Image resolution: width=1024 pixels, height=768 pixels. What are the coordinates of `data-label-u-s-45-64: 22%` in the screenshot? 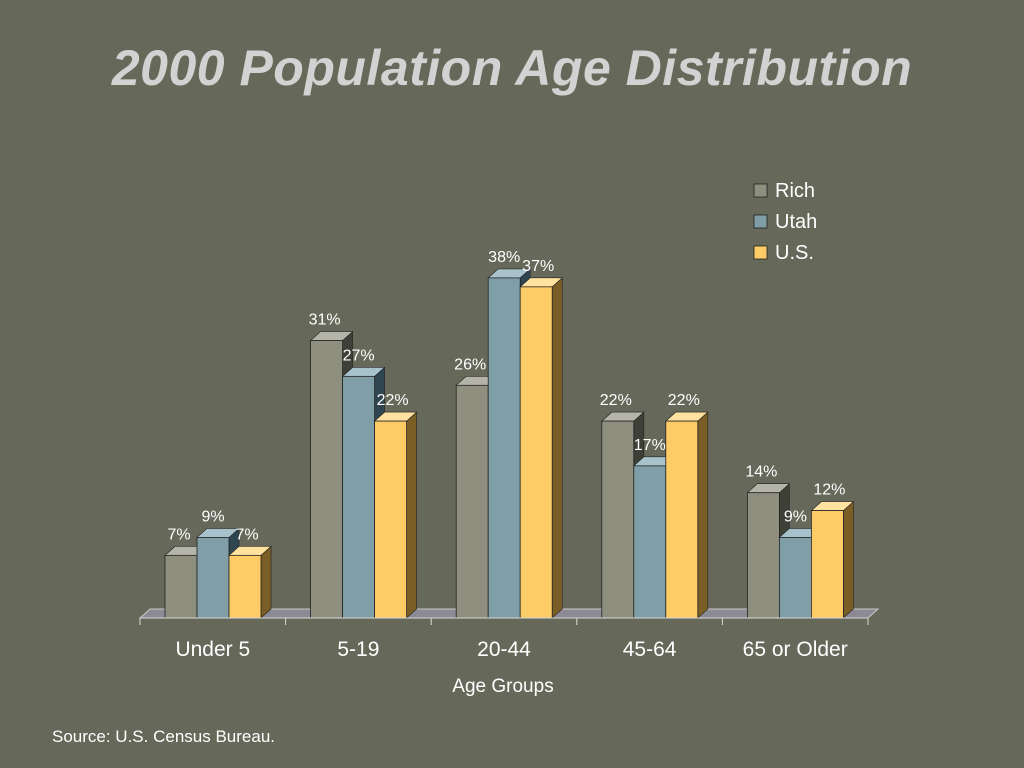 It's located at (684, 400).